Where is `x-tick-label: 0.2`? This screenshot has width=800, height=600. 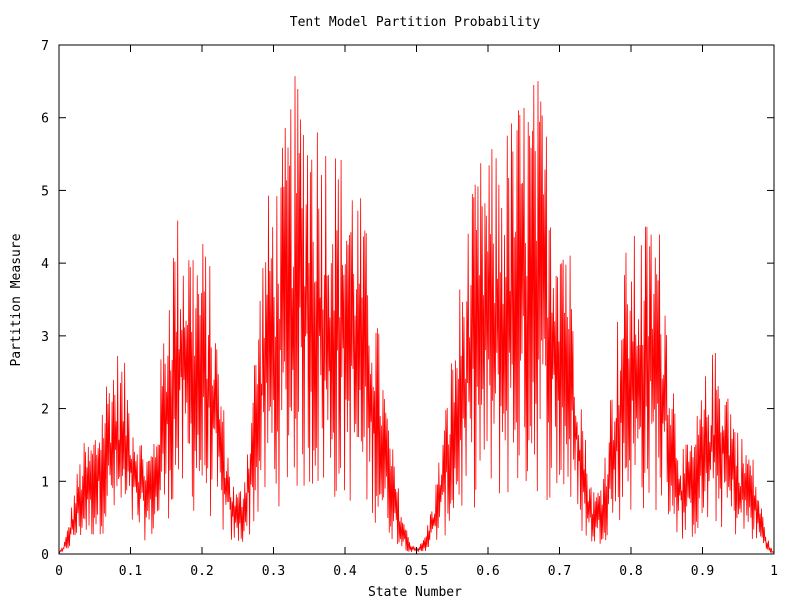 x-tick-label: 0.2 is located at coordinates (201, 571).